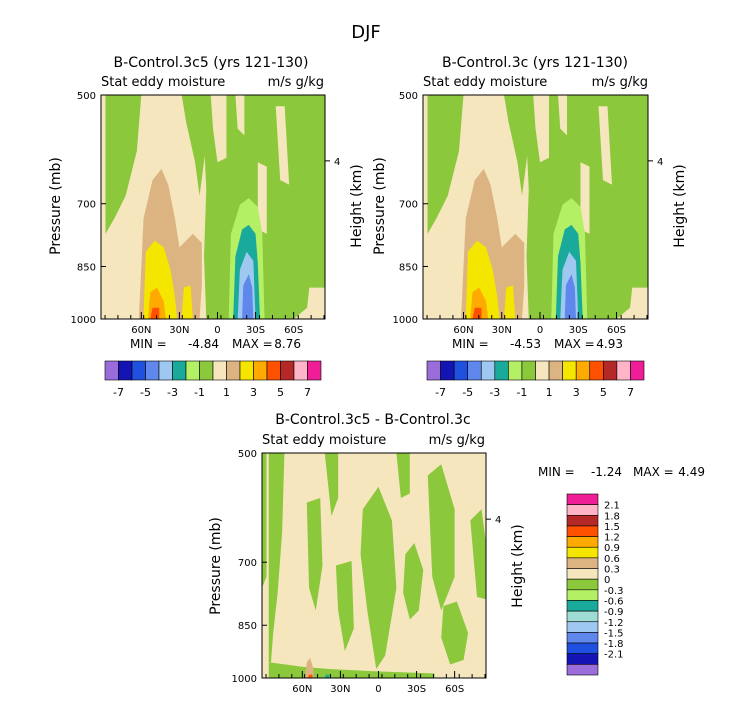 This screenshot has height=702, width=733. Describe the element at coordinates (408, 96) in the screenshot. I see `panel-2-ytick-label-0: 500` at that location.